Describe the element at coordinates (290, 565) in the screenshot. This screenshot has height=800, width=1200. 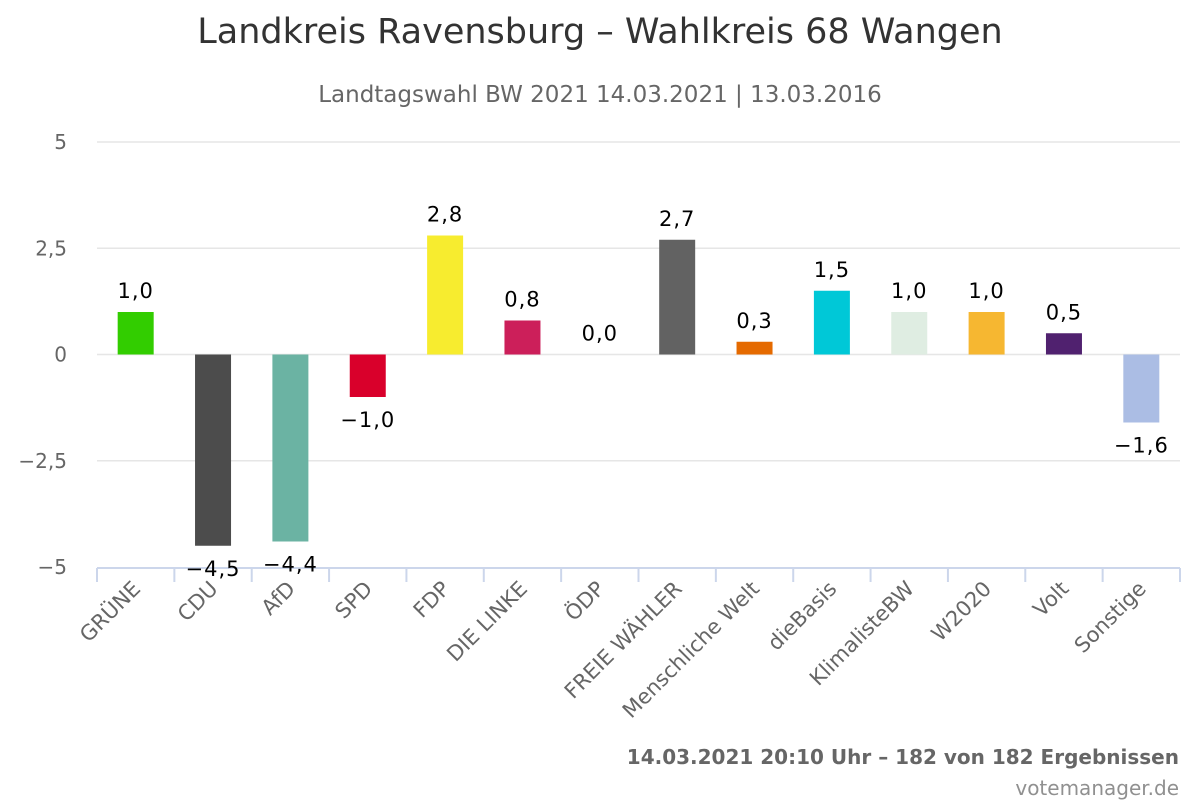
I see `data-label: −4,4` at that location.